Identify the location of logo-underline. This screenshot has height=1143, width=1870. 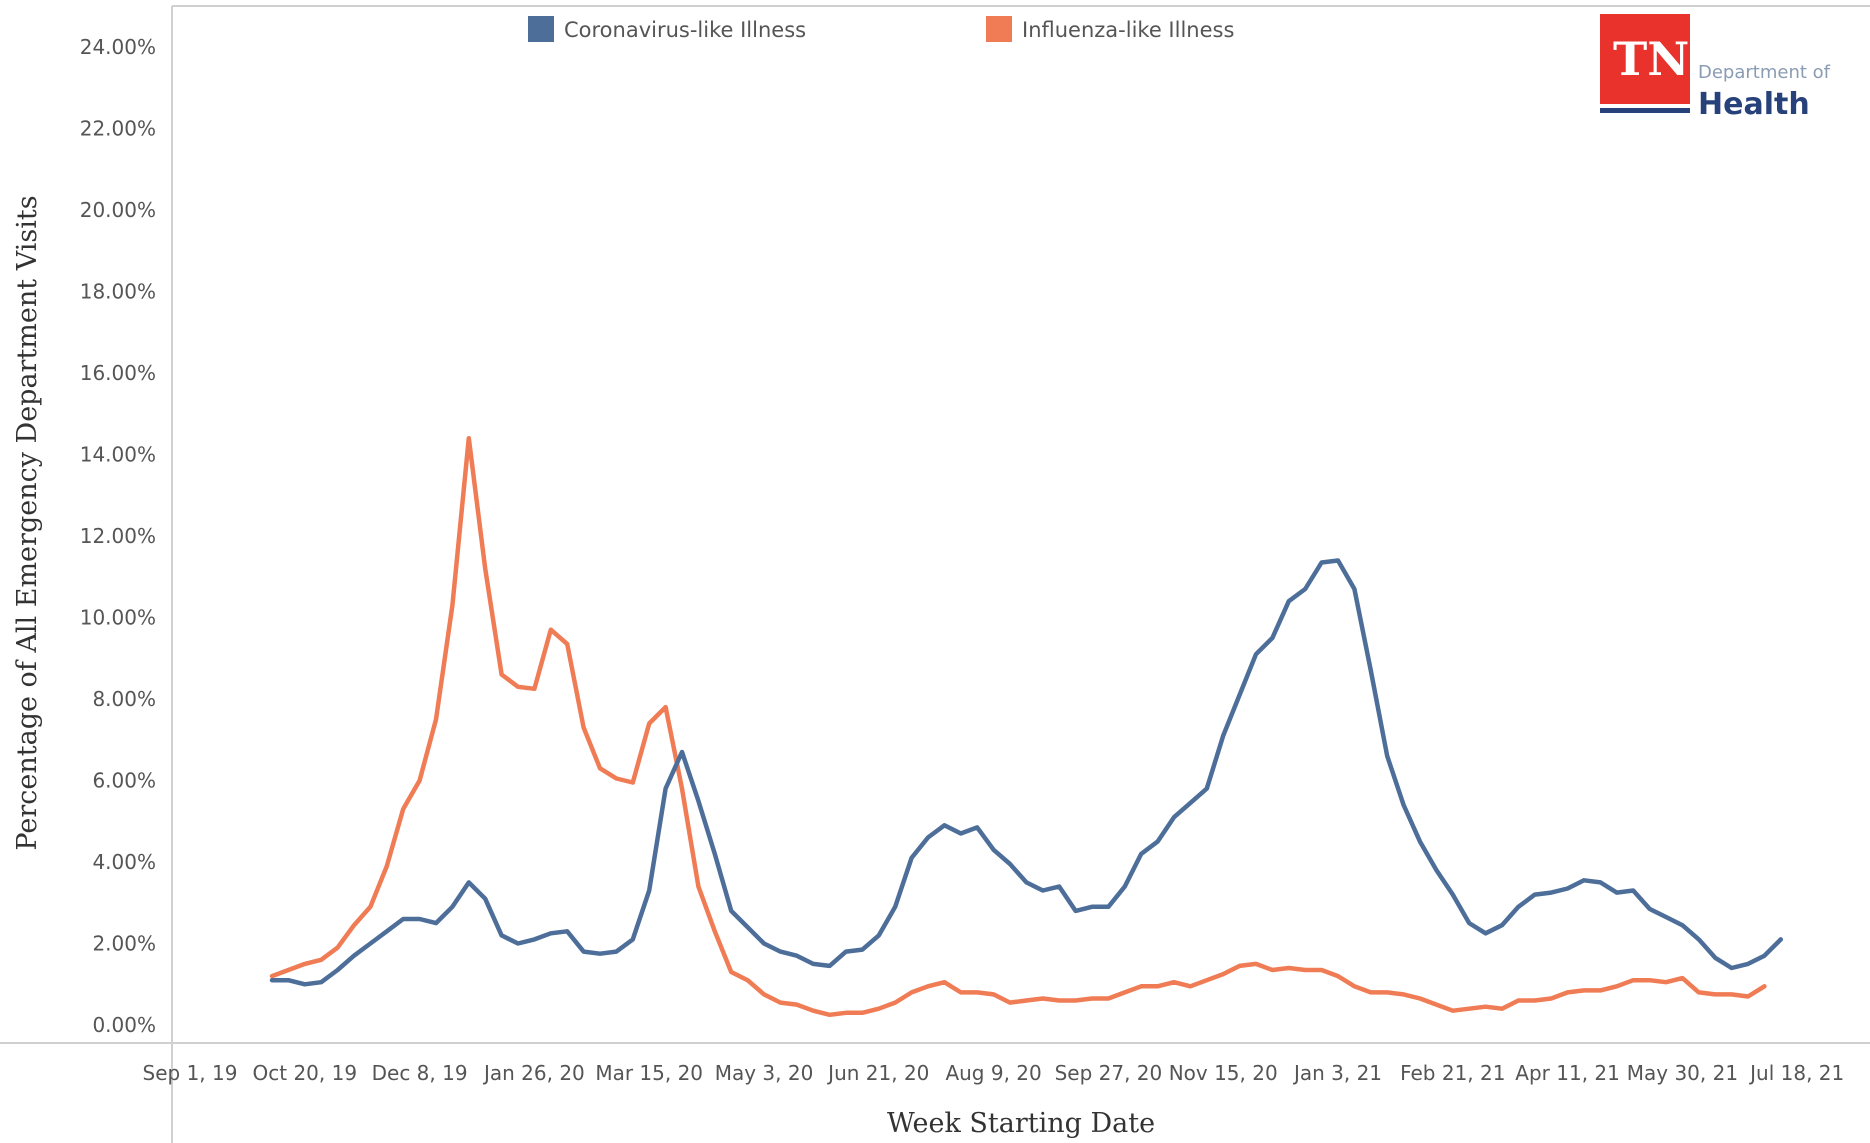
(1645, 110).